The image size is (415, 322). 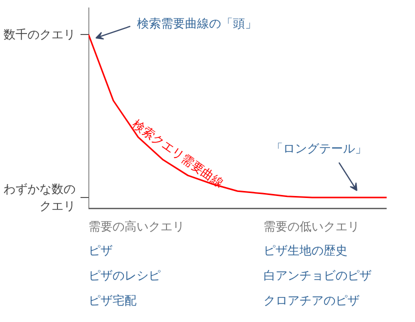 I want to click on text: ピザ生地の歴史, so click(x=305, y=250).